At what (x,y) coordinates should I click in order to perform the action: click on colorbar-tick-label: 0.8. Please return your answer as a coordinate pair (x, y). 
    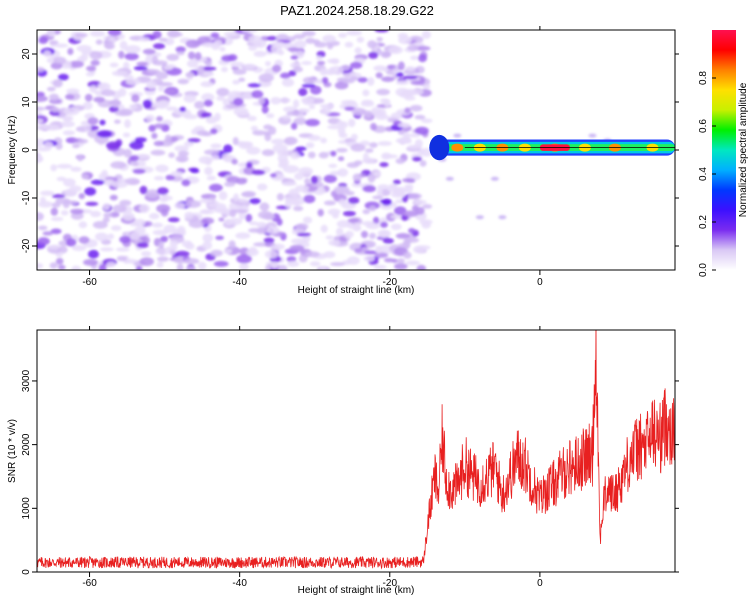
    Looking at the image, I should click on (703, 78).